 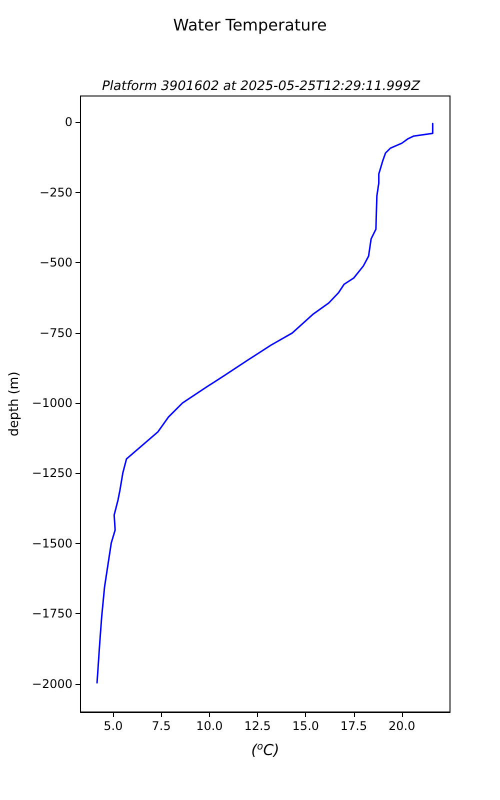 What do you see at coordinates (56, 263) in the screenshot?
I see `y-tick-label: −500` at bounding box center [56, 263].